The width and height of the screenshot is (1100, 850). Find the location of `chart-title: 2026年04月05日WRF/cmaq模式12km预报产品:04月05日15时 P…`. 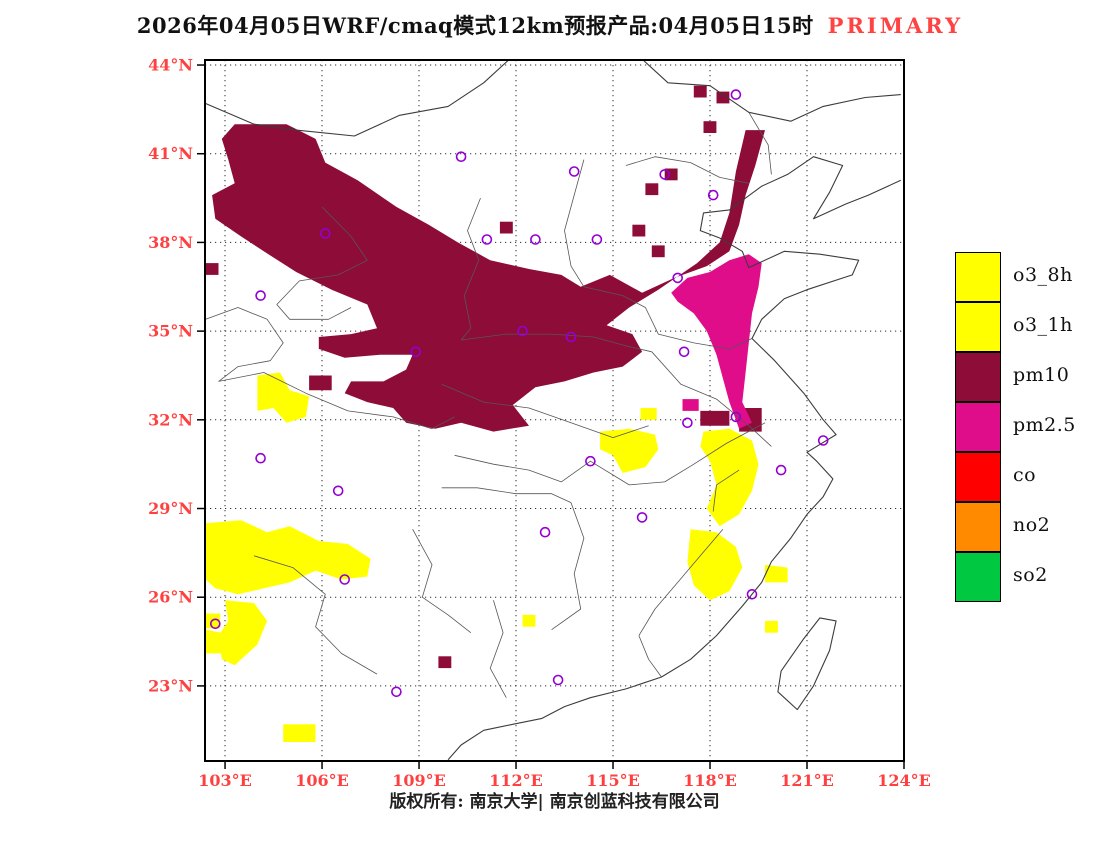

chart-title: 2026年04月05日WRF/cmaq模式12km预报产品:04月05日15时 P… is located at coordinates (550, 25).